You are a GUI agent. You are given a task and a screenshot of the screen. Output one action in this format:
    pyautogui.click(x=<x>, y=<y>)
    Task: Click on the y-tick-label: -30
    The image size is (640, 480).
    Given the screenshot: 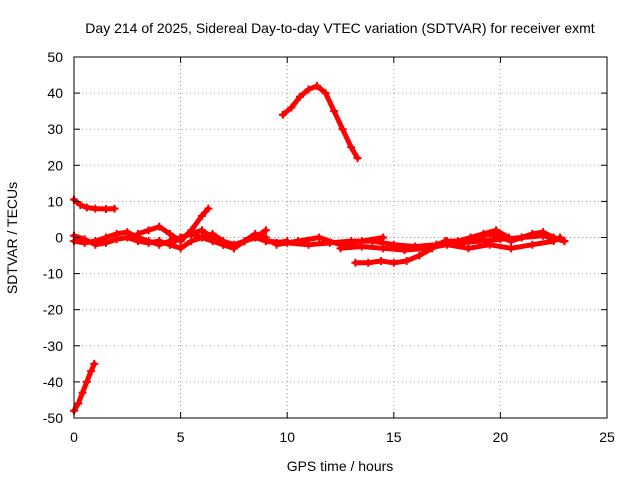 What is the action you would take?
    pyautogui.click(x=53, y=346)
    